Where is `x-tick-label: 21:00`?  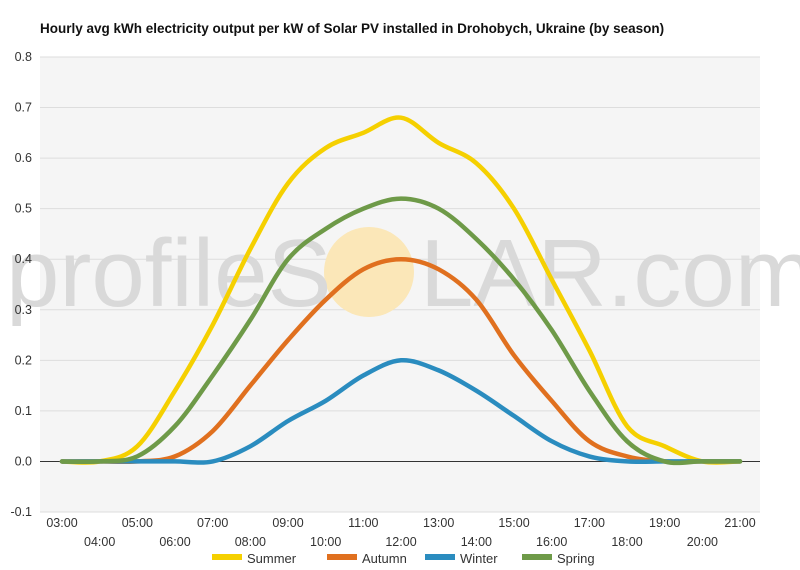 x-tick-label: 21:00 is located at coordinates (739, 523).